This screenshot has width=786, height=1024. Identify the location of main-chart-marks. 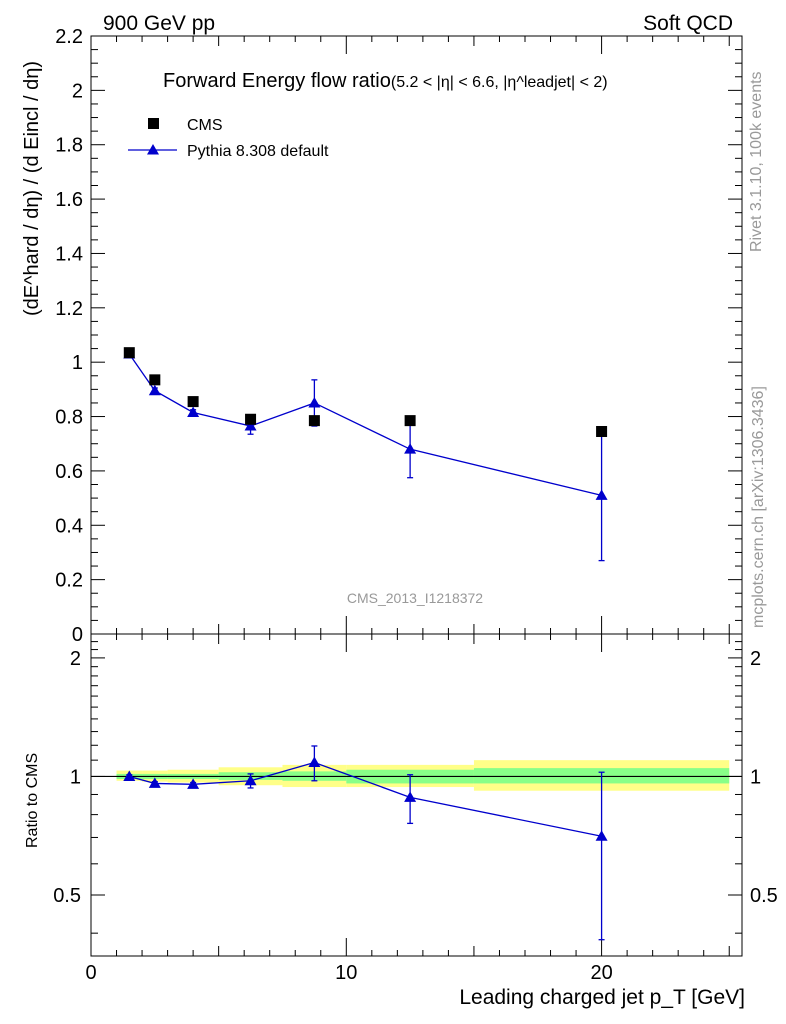
(365, 454).